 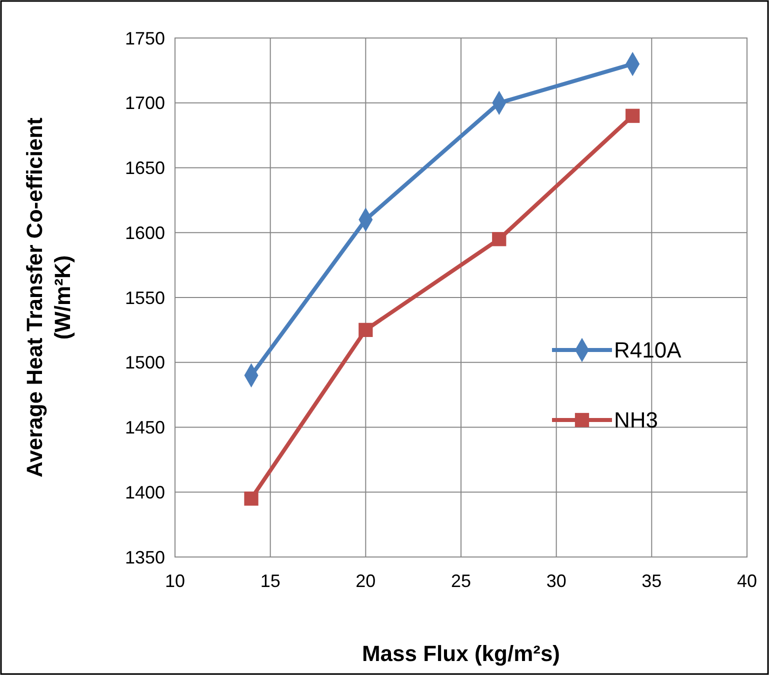 I want to click on y-tick-label: 1500, so click(x=144, y=362).